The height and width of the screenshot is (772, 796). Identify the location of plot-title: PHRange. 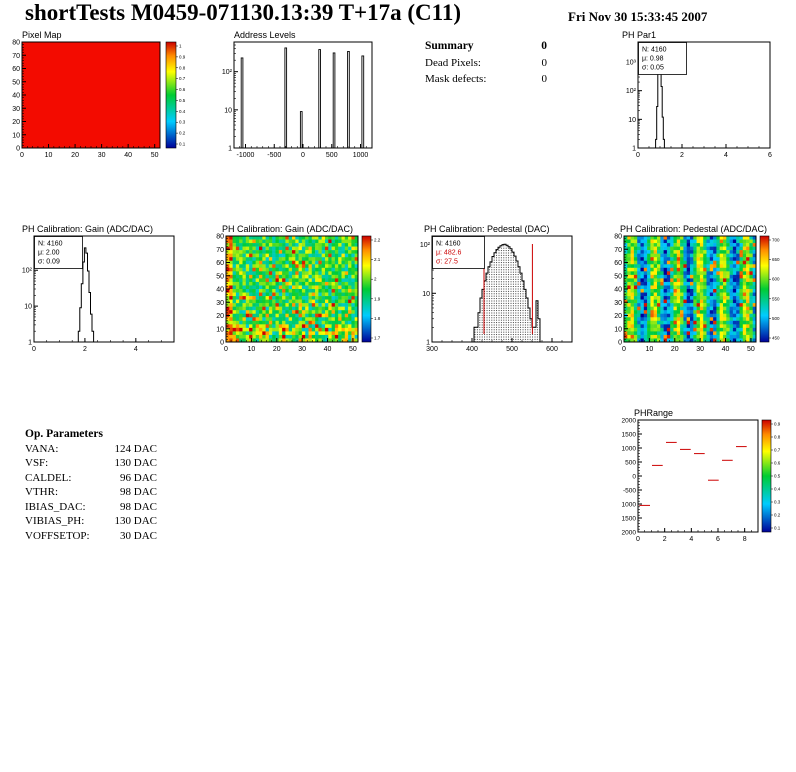
(654, 413).